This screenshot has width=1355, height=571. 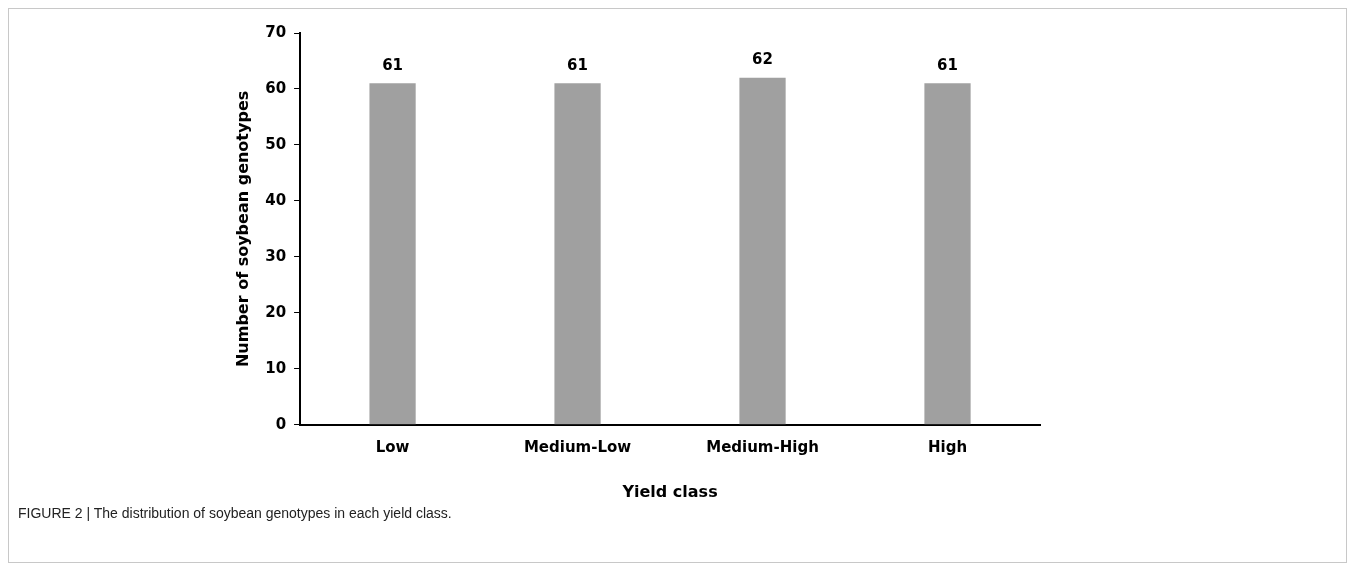 What do you see at coordinates (276, 199) in the screenshot?
I see `y-tick-label: 40` at bounding box center [276, 199].